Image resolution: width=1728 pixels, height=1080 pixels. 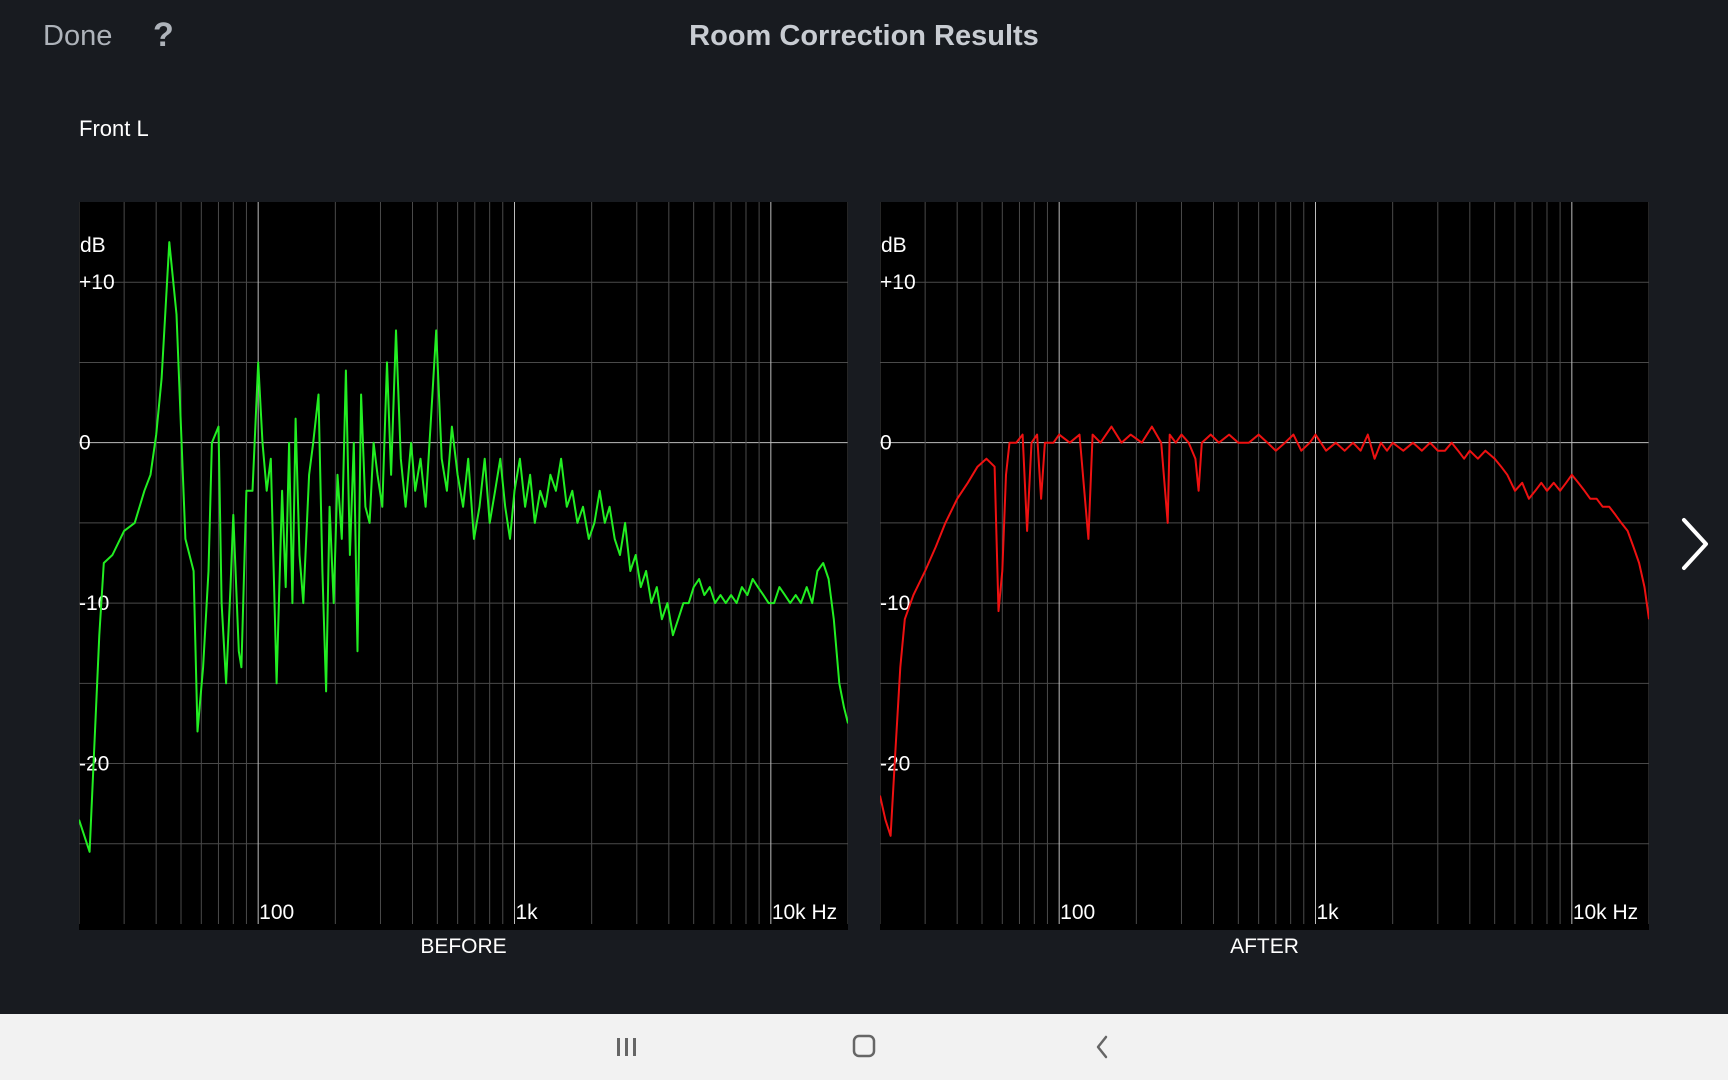 What do you see at coordinates (78, 36) in the screenshot?
I see `done-button: Done` at bounding box center [78, 36].